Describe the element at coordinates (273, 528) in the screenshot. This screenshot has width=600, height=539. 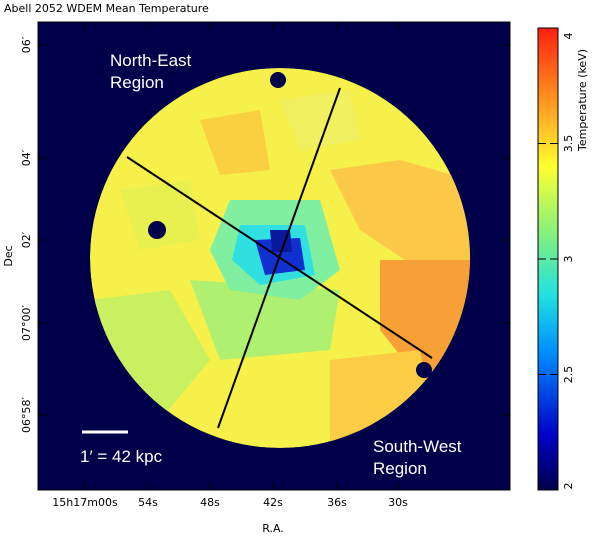
I see `x-axis-label: R.A.` at that location.